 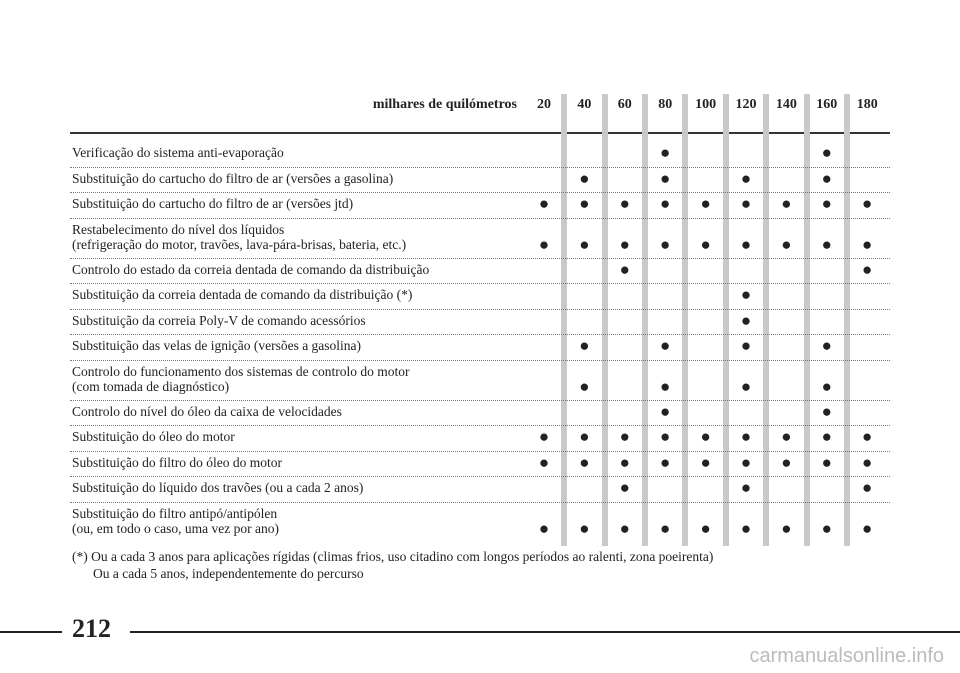 What do you see at coordinates (846, 656) in the screenshot?
I see `watermark: carmanualsonline.info` at bounding box center [846, 656].